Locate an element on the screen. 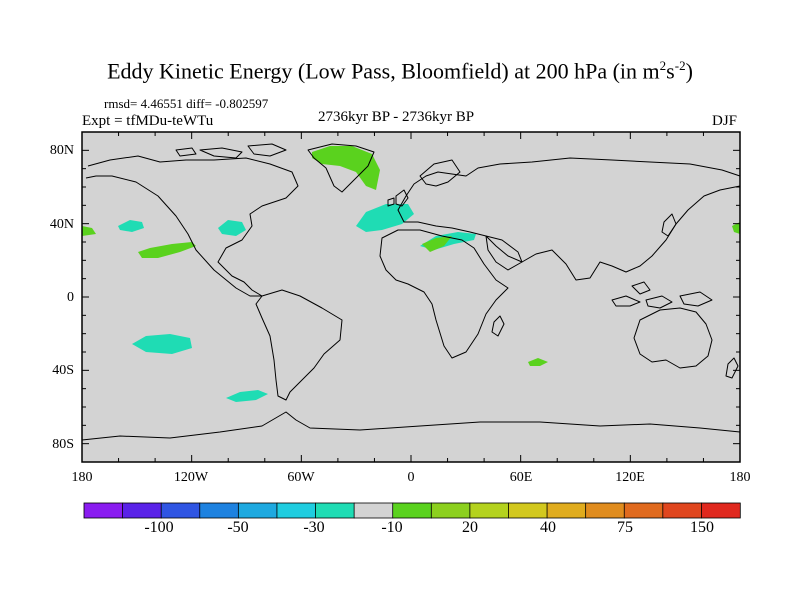 Image resolution: width=800 pixels, height=600 pixels. patch-north-africa-positive is located at coordinates (437, 244).